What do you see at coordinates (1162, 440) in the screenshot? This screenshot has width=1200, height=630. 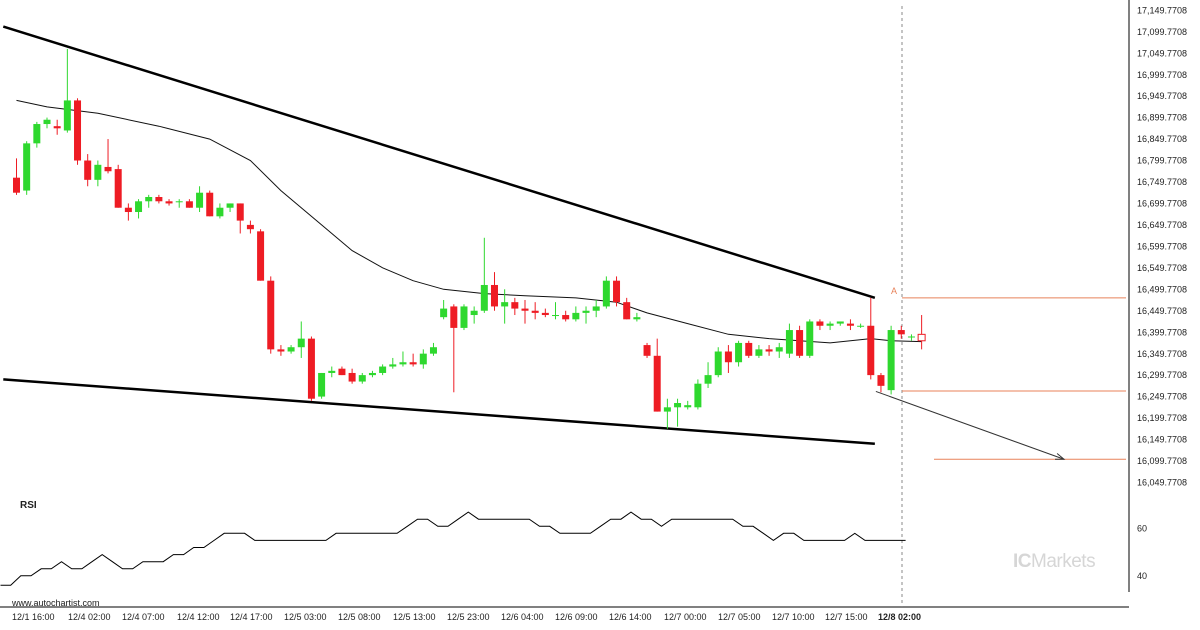 I see `y-tick-label: 16,149.7708` at bounding box center [1162, 440].